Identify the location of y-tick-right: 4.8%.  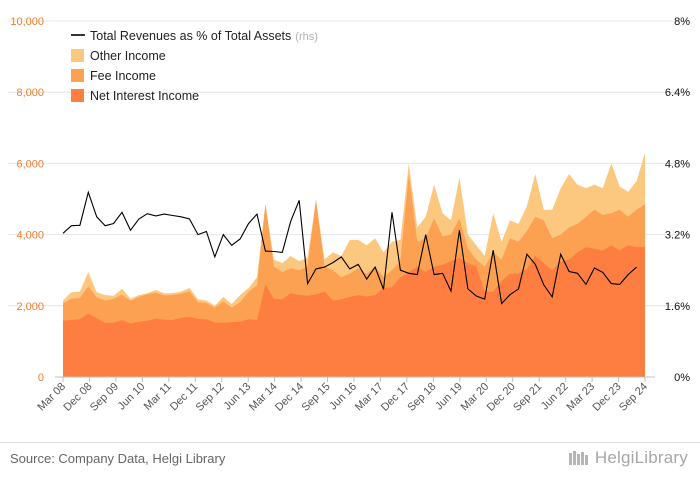
(677, 164).